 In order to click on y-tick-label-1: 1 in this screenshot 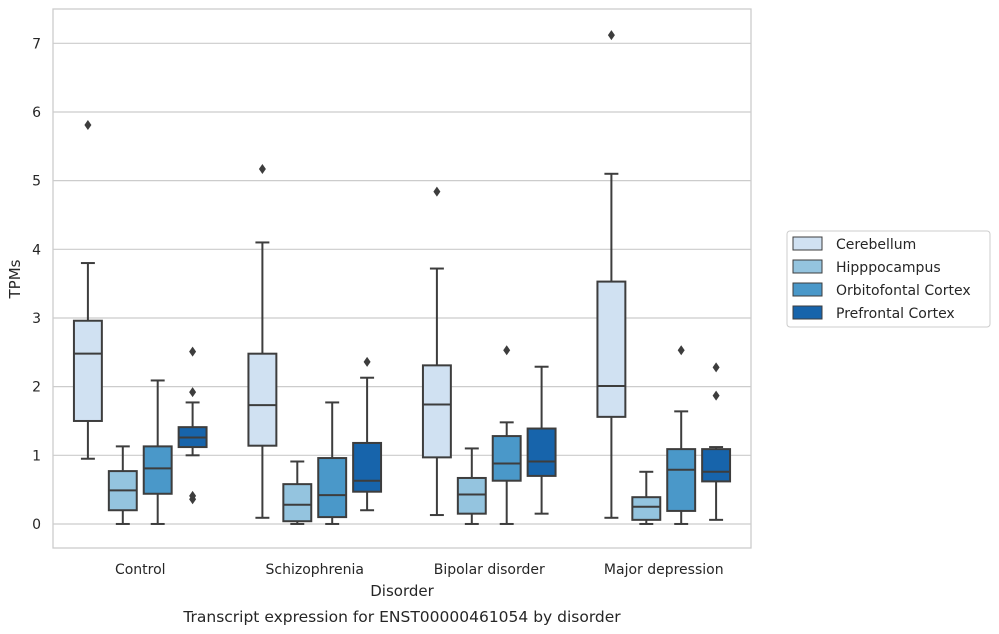, I will do `click(36, 456)`.